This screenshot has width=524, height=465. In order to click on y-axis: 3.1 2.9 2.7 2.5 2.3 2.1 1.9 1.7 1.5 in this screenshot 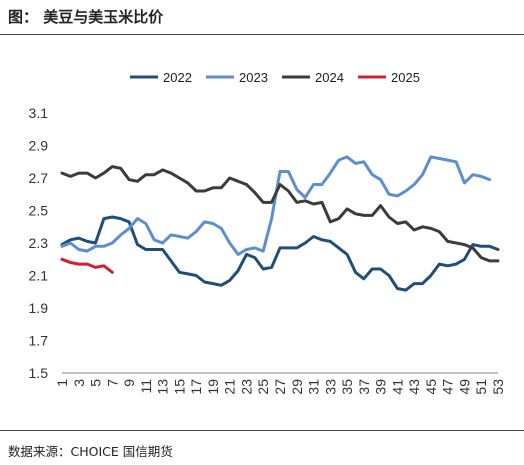, I will do `click(39, 243)`.